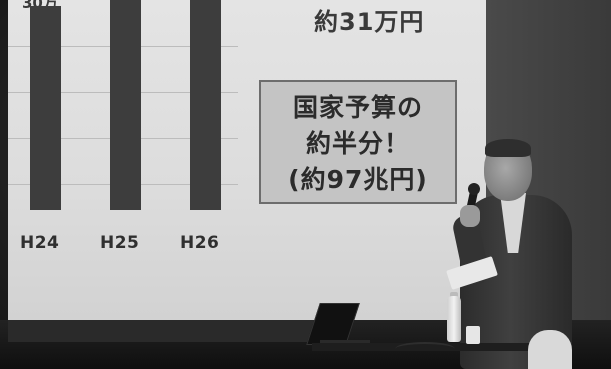 Image resolution: width=611 pixels, height=369 pixels. I want to click on slide-headline: 約31万円, so click(369, 22).